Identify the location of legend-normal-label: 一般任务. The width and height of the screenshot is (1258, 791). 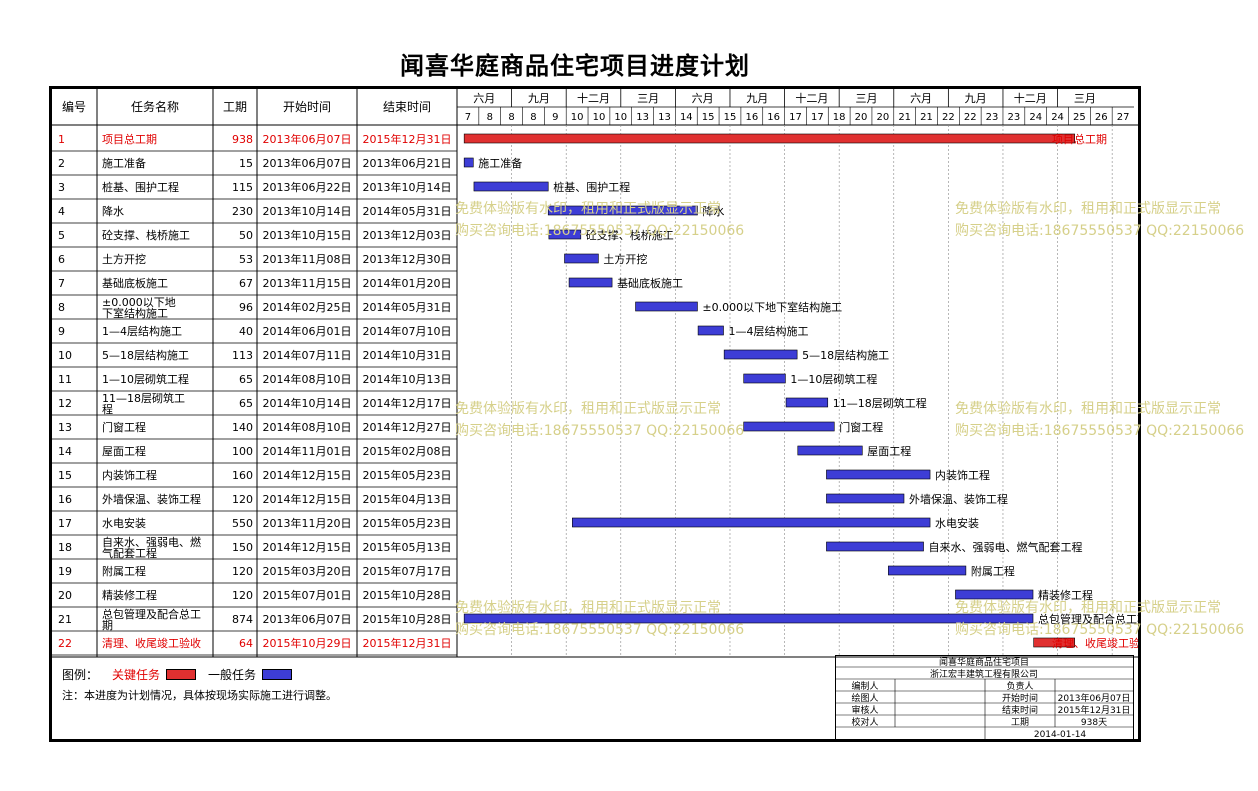
(232, 674).